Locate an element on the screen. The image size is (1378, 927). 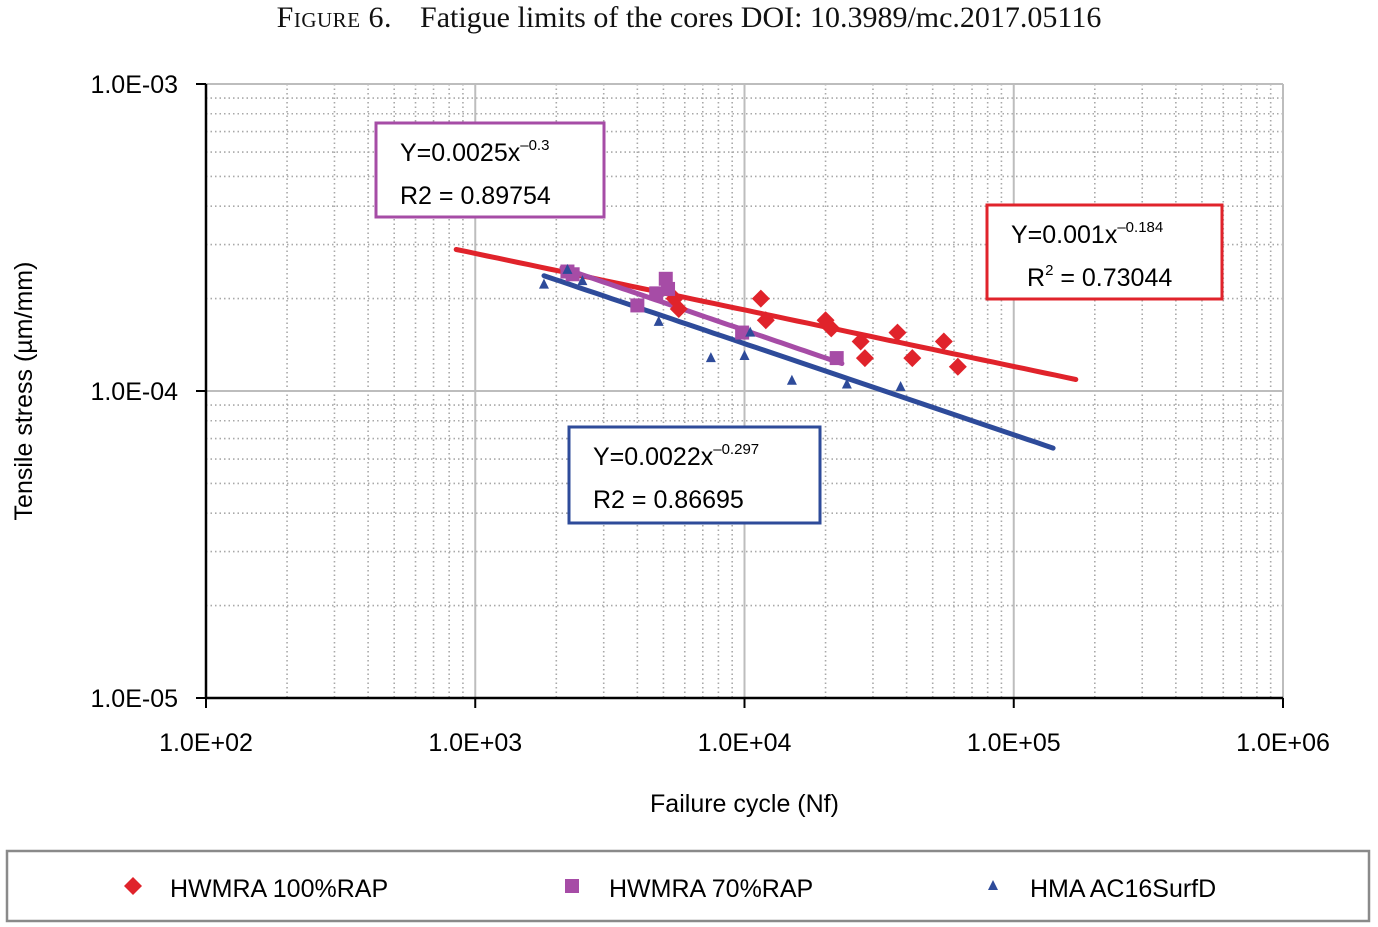
legend-label-hma-ac16surfd: HMA AC16SurfD is located at coordinates (1123, 889).